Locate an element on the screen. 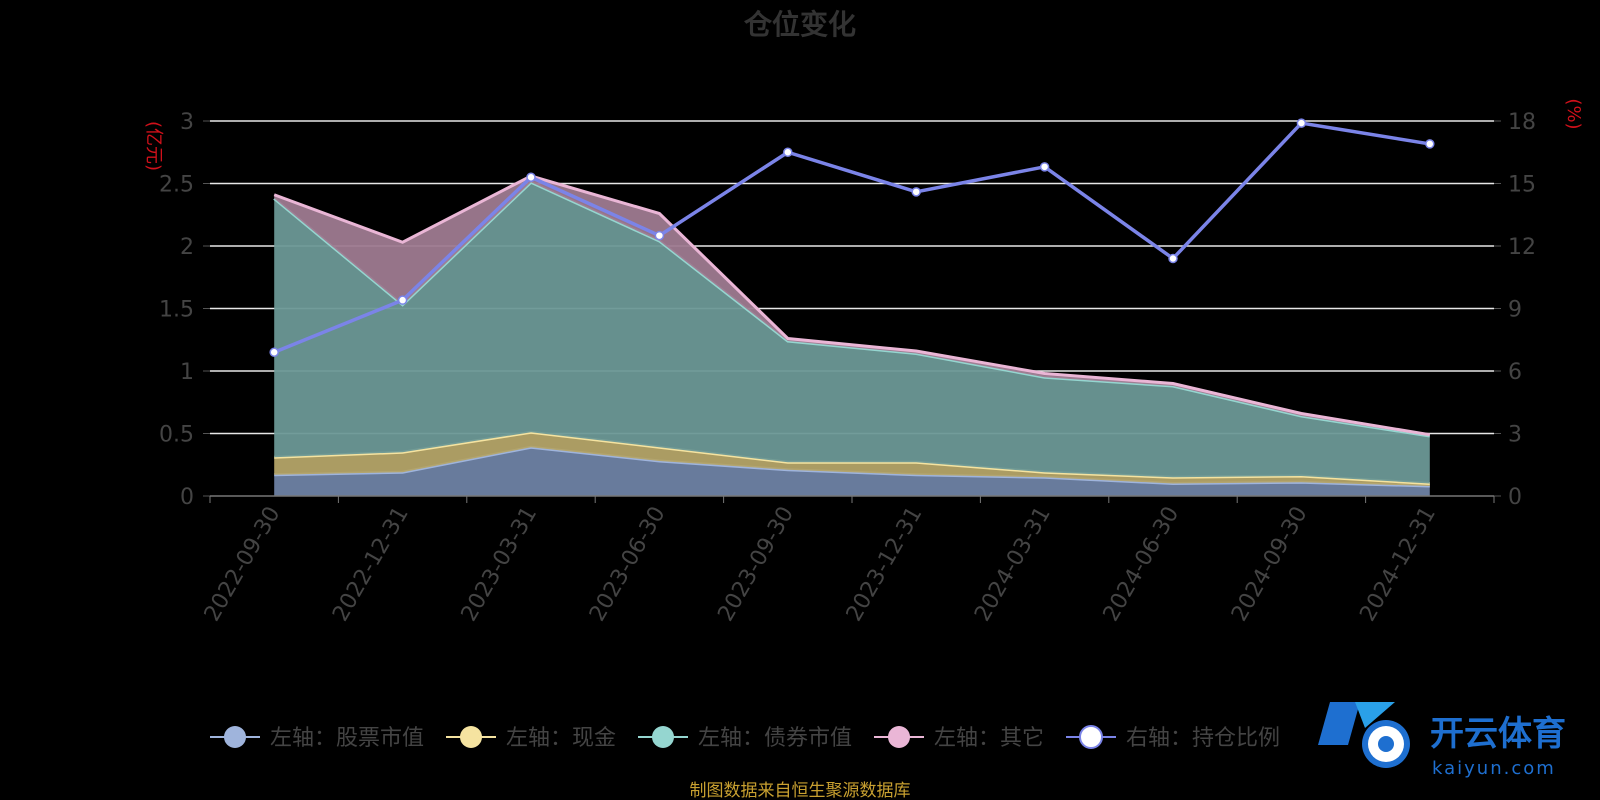  right-axis-tick-label: 6 is located at coordinates (1515, 372).